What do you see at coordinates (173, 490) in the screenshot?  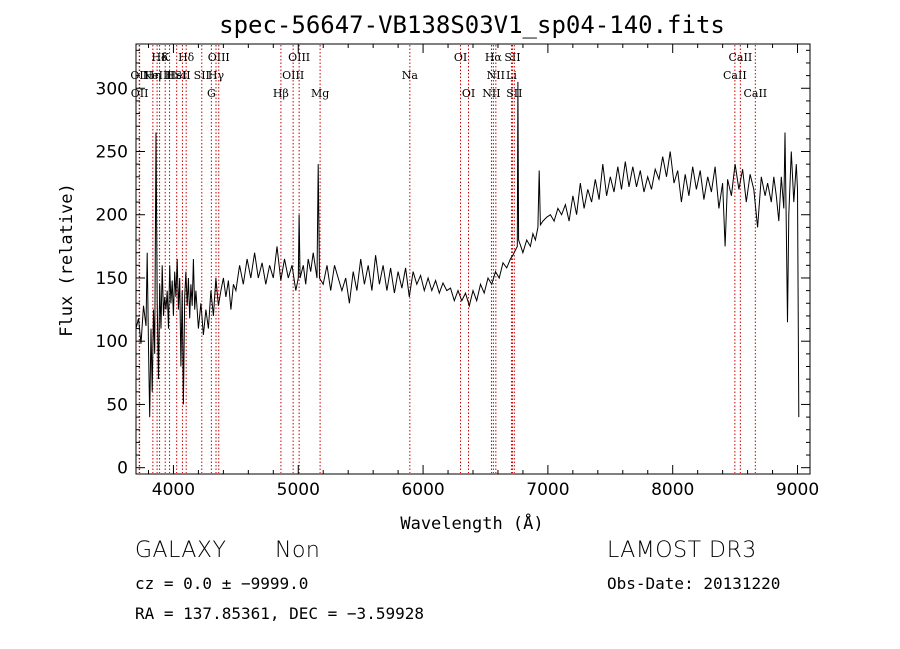 I see `x-tick-label: 4000` at bounding box center [173, 490].